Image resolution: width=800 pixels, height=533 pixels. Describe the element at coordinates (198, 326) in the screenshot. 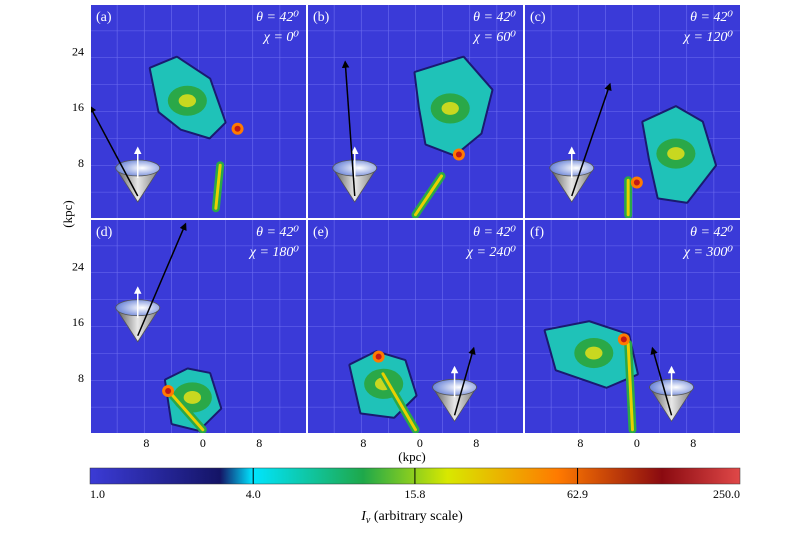

I see `panel-d: (d) θ = 42⁰ χ = 180⁰` at that location.